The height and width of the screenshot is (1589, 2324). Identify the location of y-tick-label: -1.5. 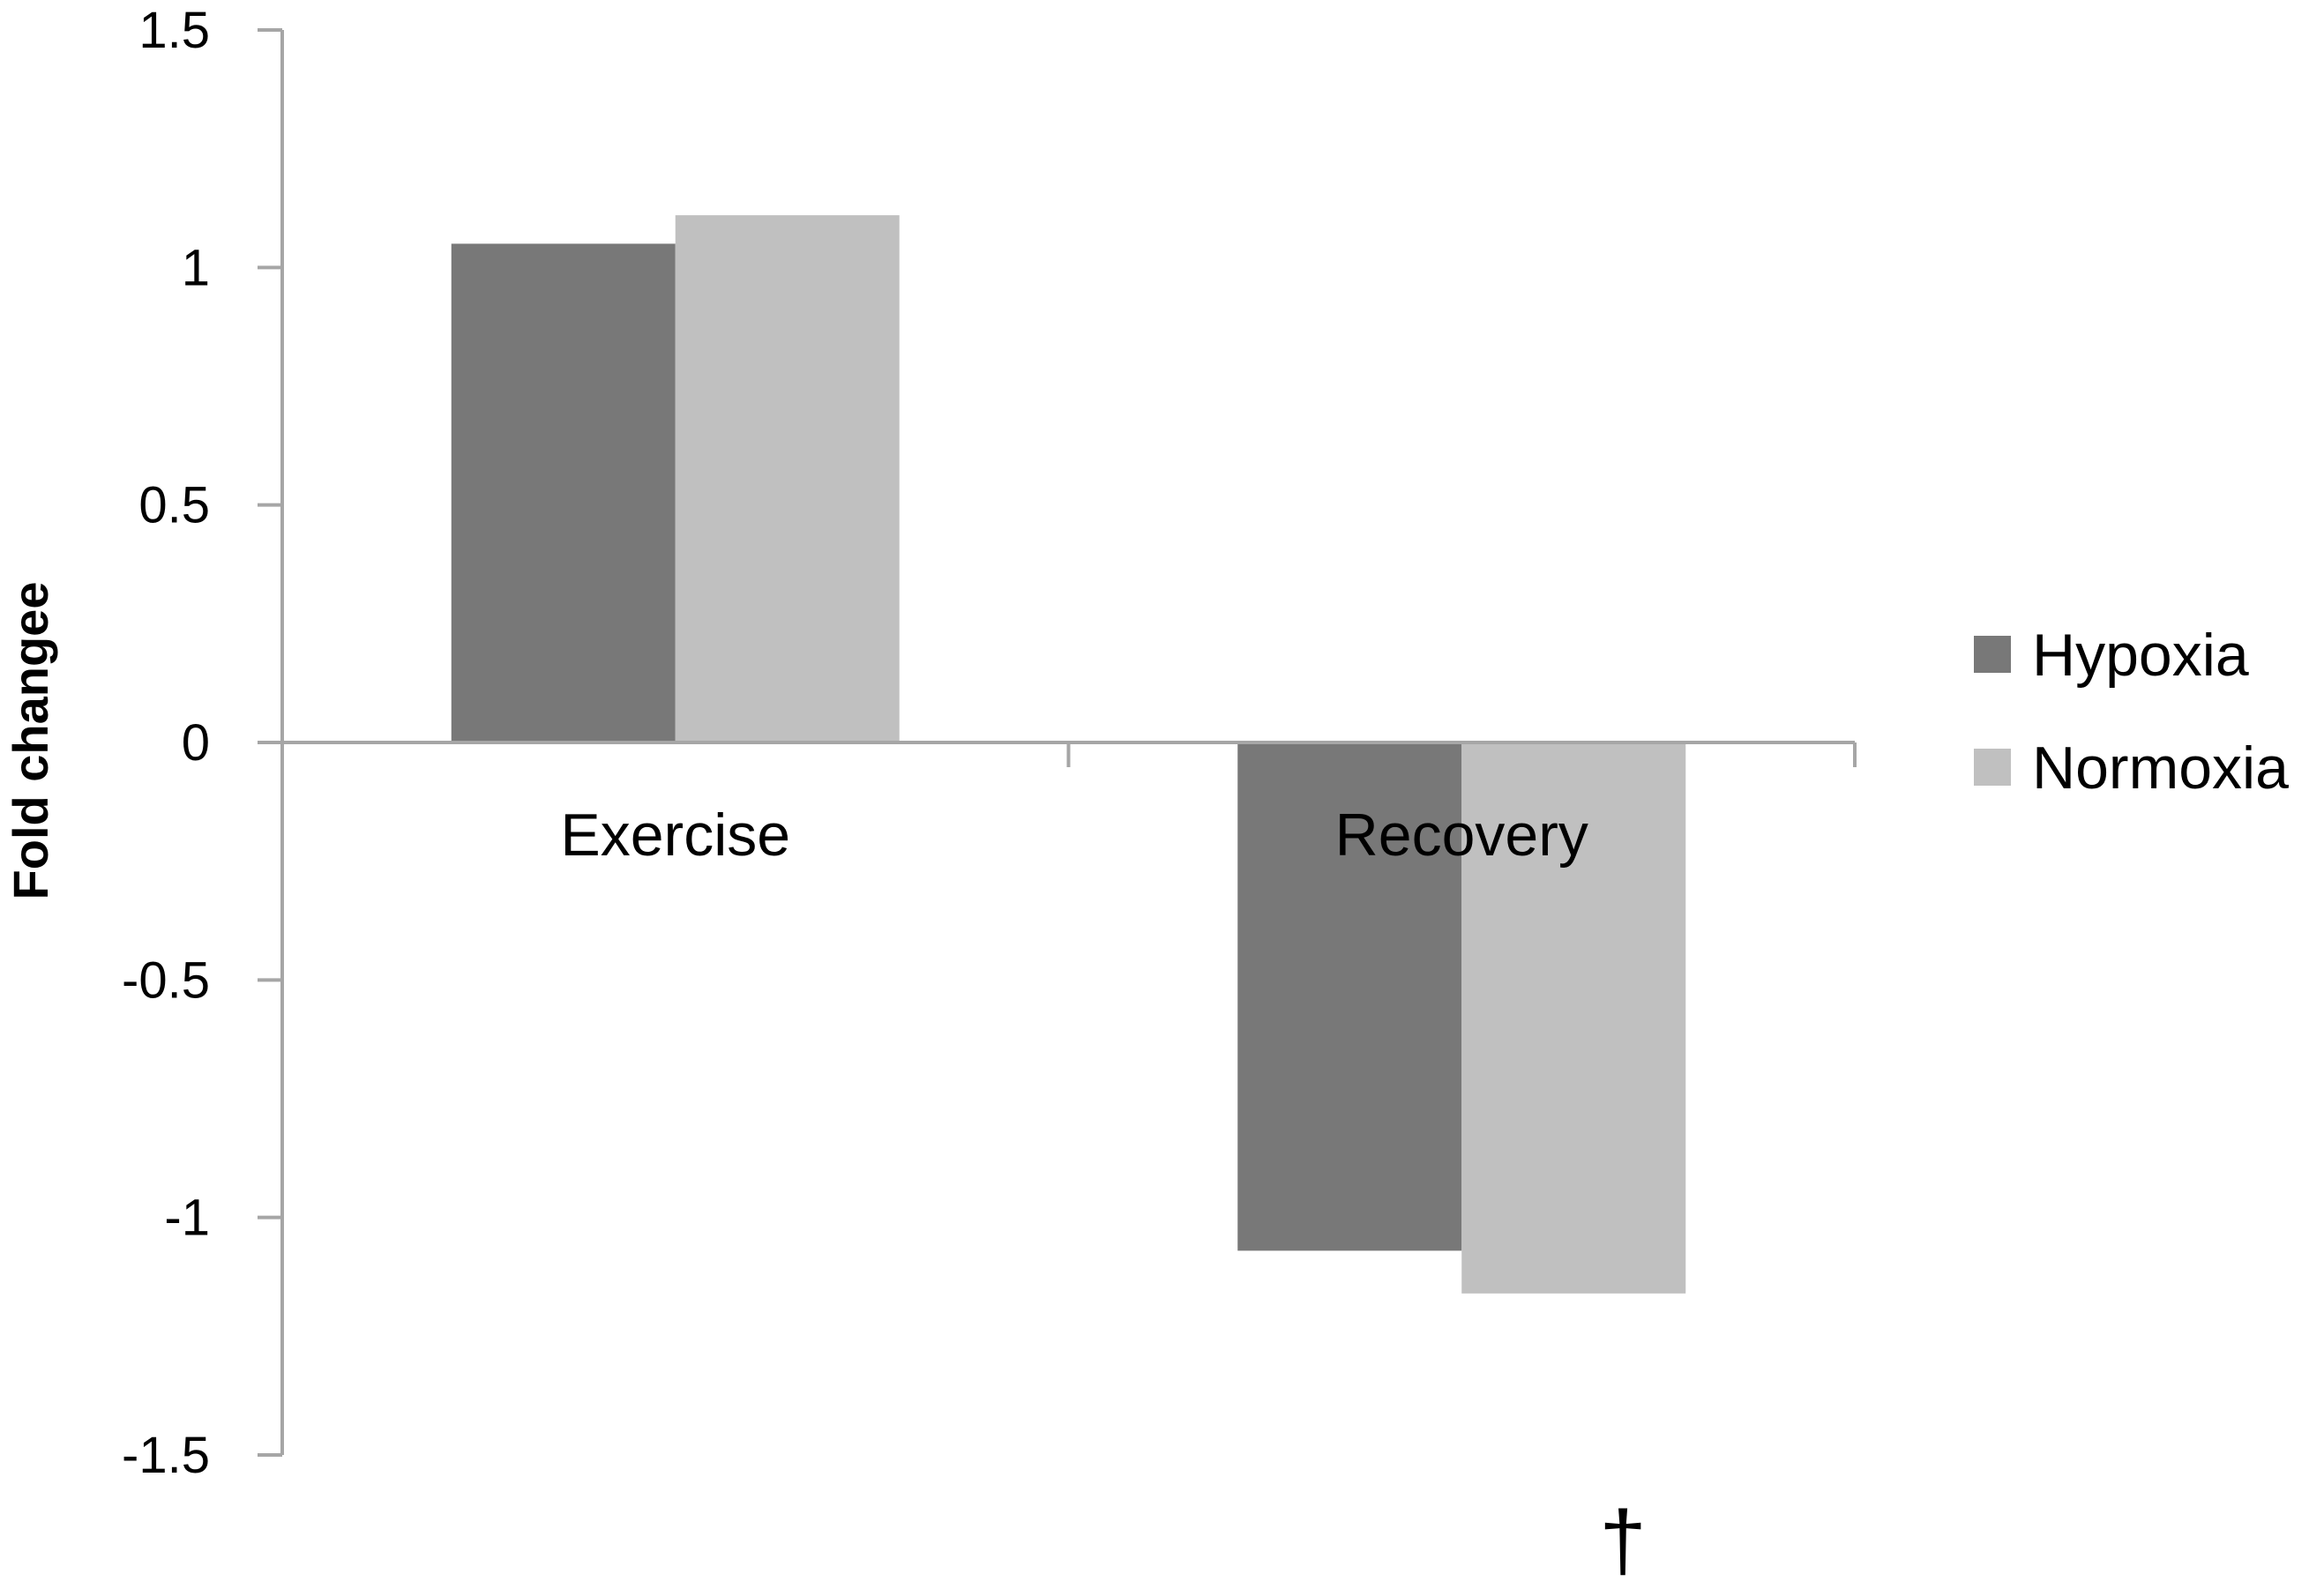
(166, 1456).